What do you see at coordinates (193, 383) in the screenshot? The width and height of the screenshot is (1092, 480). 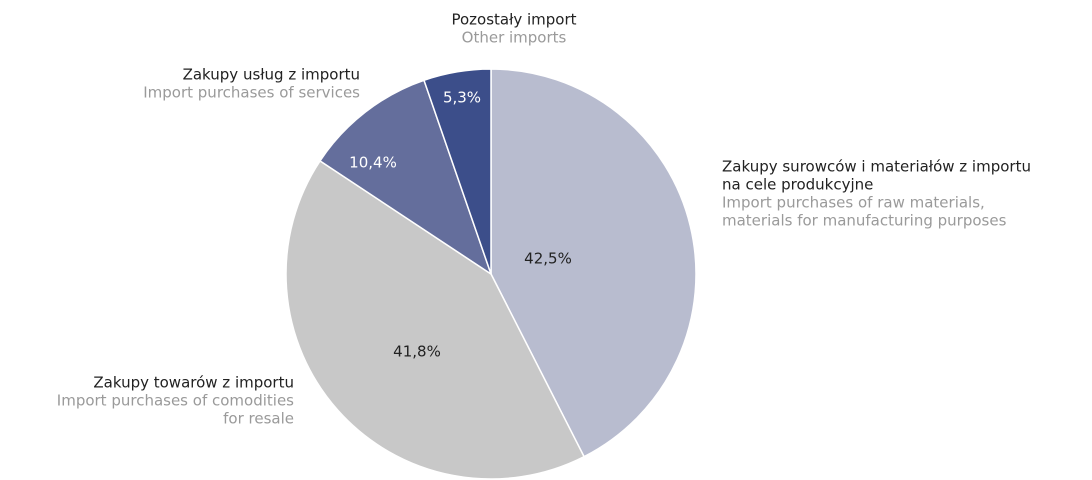 I see `category-label: Zakupy towarów z importu` at bounding box center [193, 383].